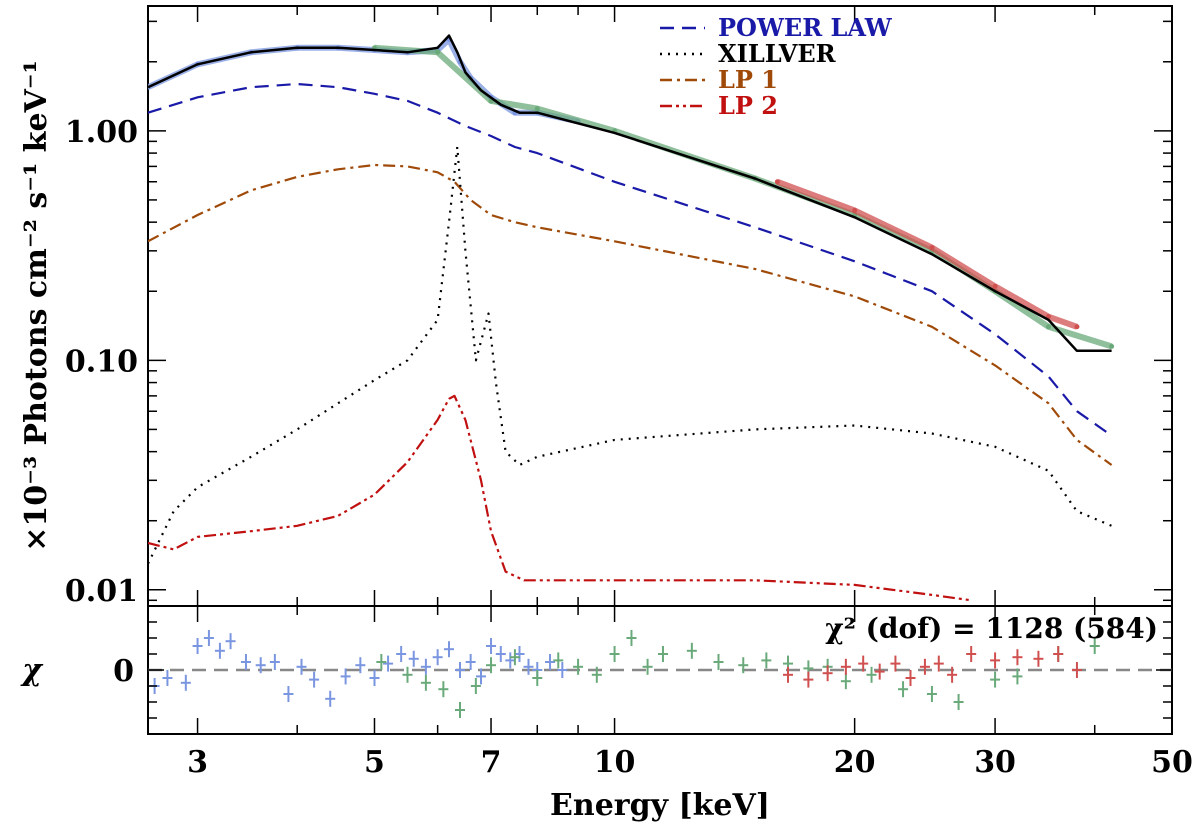 This screenshot has width=1200, height=824. I want to click on y-tick-label: 0.10, so click(101, 361).